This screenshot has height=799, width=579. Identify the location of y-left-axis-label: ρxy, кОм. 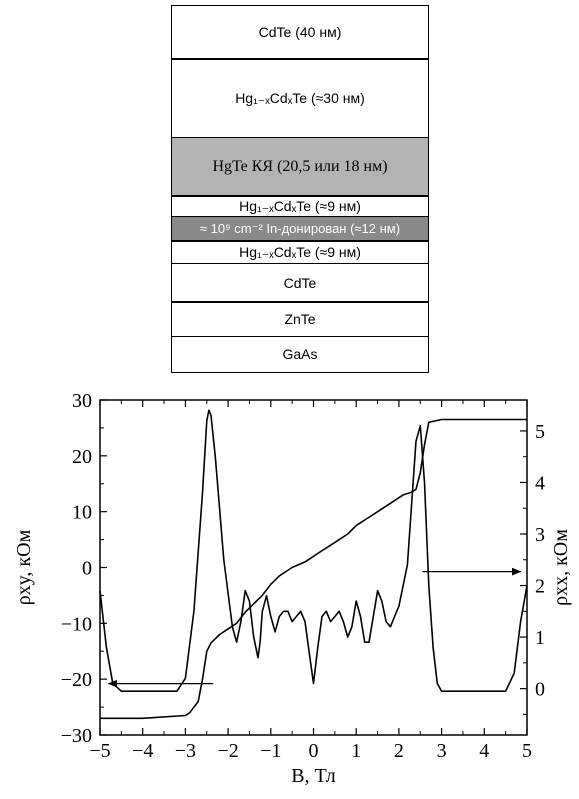
(24, 567).